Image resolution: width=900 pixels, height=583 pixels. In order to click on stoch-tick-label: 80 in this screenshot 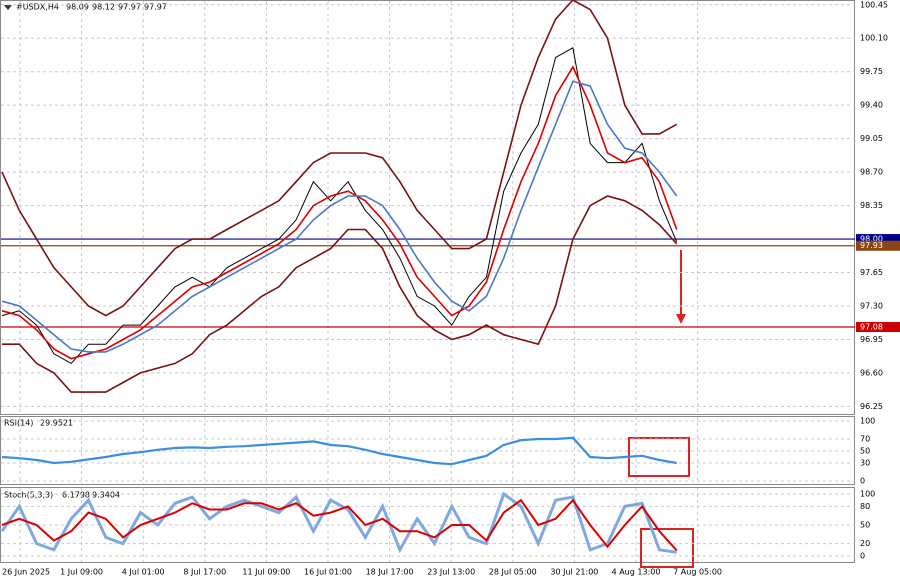, I will do `click(865, 506)`.